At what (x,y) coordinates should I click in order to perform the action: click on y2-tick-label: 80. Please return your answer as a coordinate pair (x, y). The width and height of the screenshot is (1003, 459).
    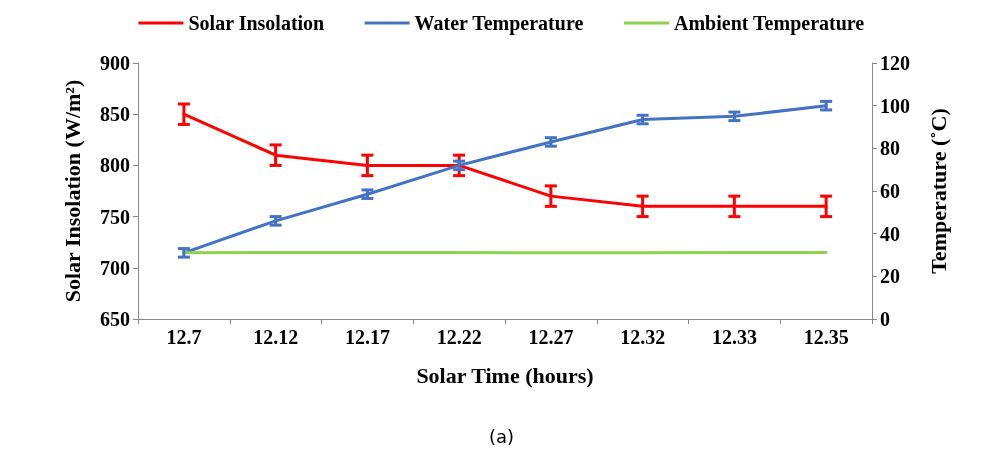
    Looking at the image, I should click on (890, 148).